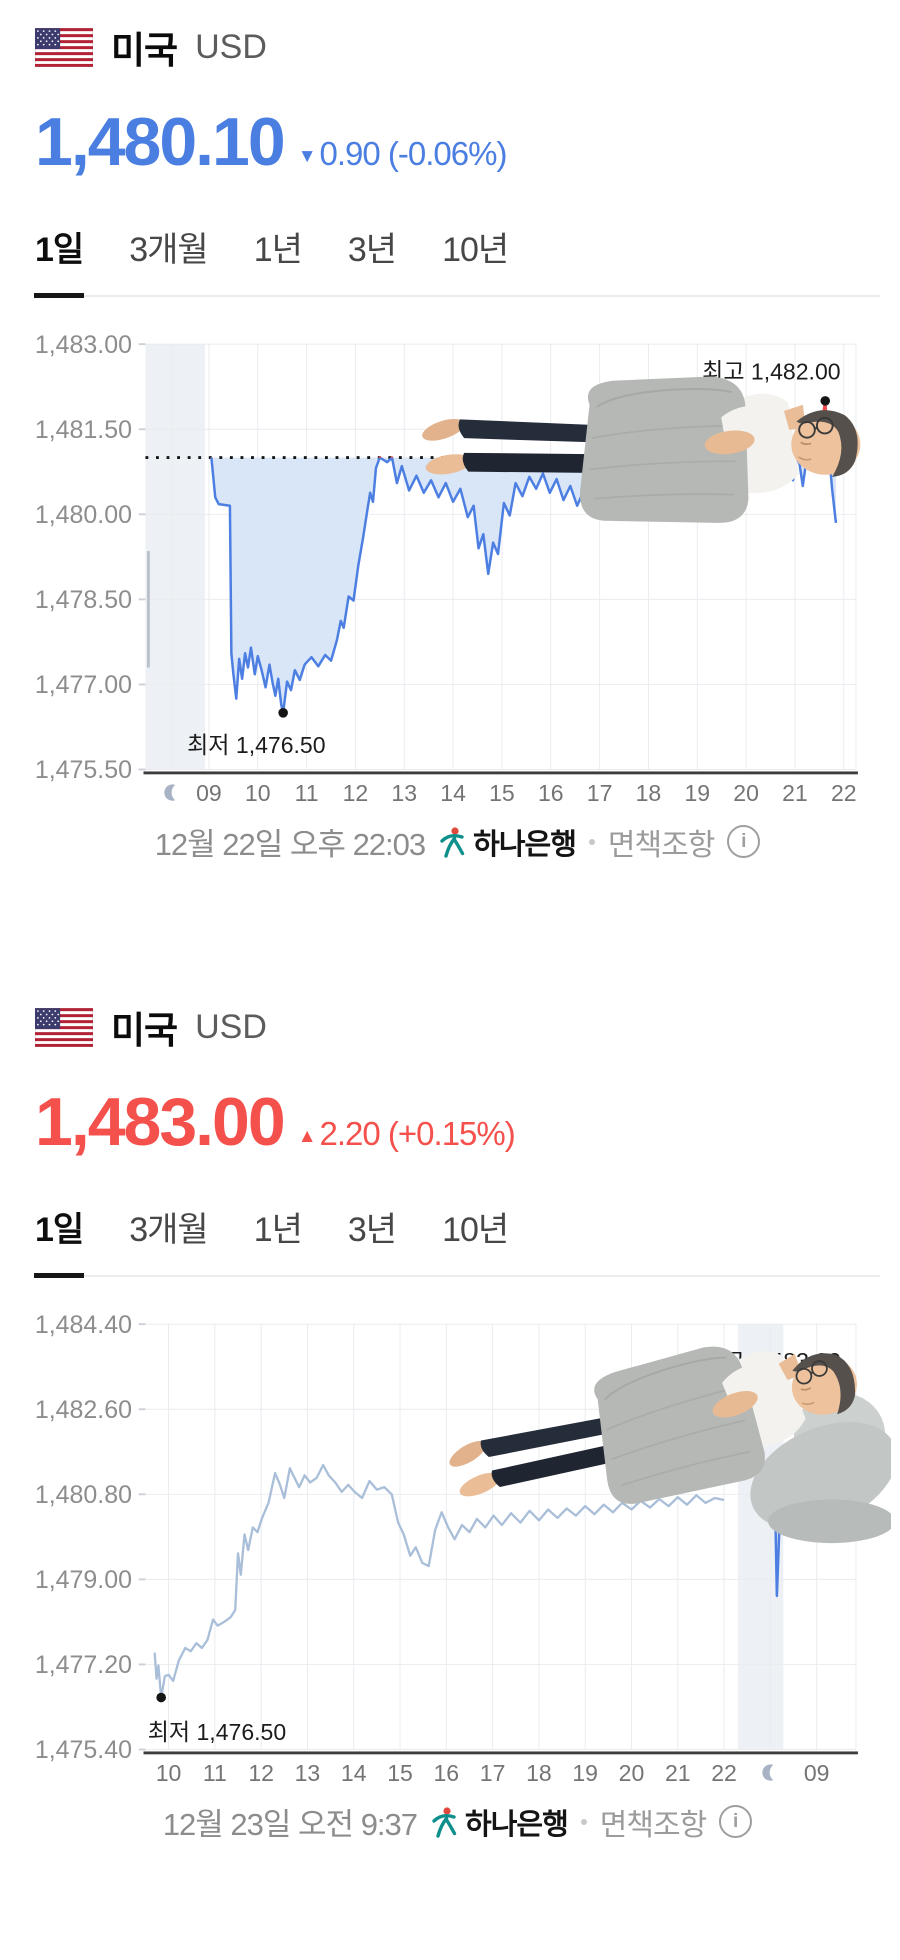 This screenshot has height=1960, width=900. Describe the element at coordinates (83, 1495) in the screenshot. I see `svg-text: 1,480.80` at that location.